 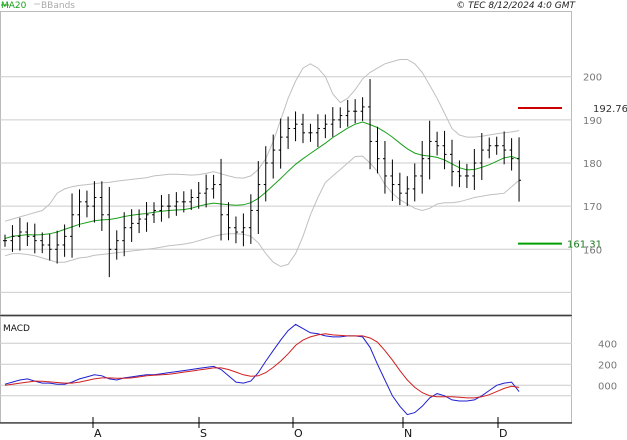 I want to click on month-label-A: A, so click(x=98, y=433).